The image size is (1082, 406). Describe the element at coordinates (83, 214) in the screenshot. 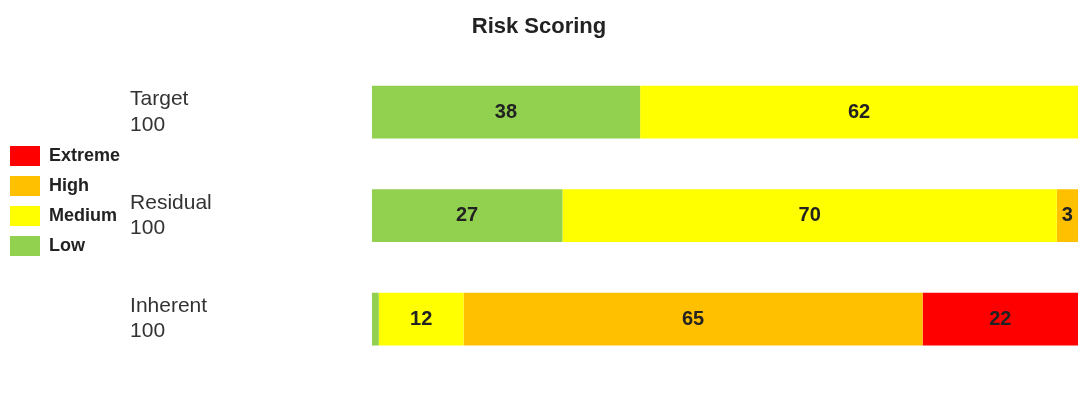

I see `legend-label: Medium` at that location.